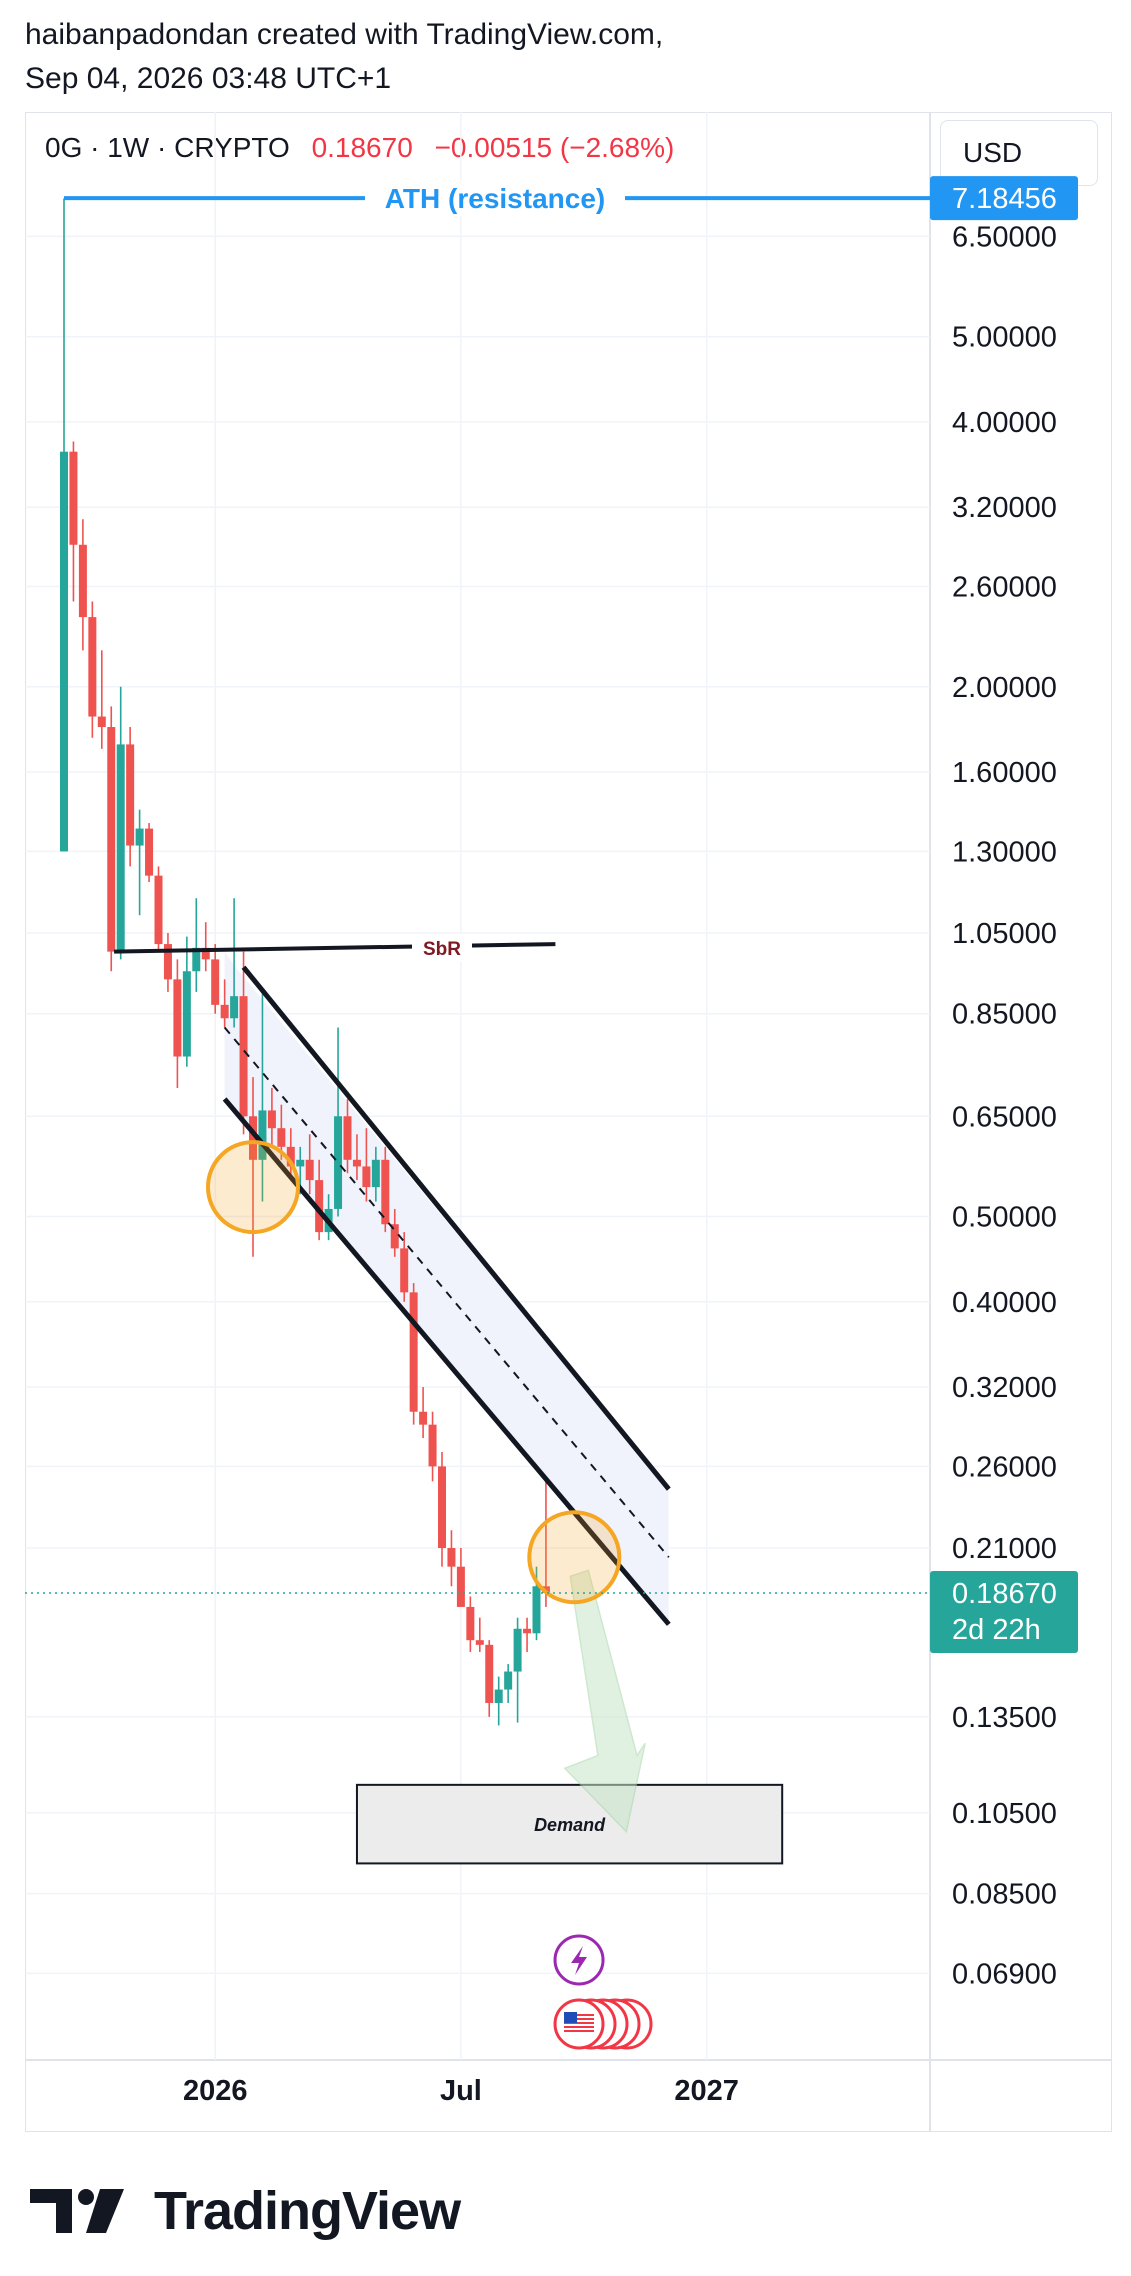  Describe the element at coordinates (215, 2091) in the screenshot. I see `x-tick-label: 2026` at that location.